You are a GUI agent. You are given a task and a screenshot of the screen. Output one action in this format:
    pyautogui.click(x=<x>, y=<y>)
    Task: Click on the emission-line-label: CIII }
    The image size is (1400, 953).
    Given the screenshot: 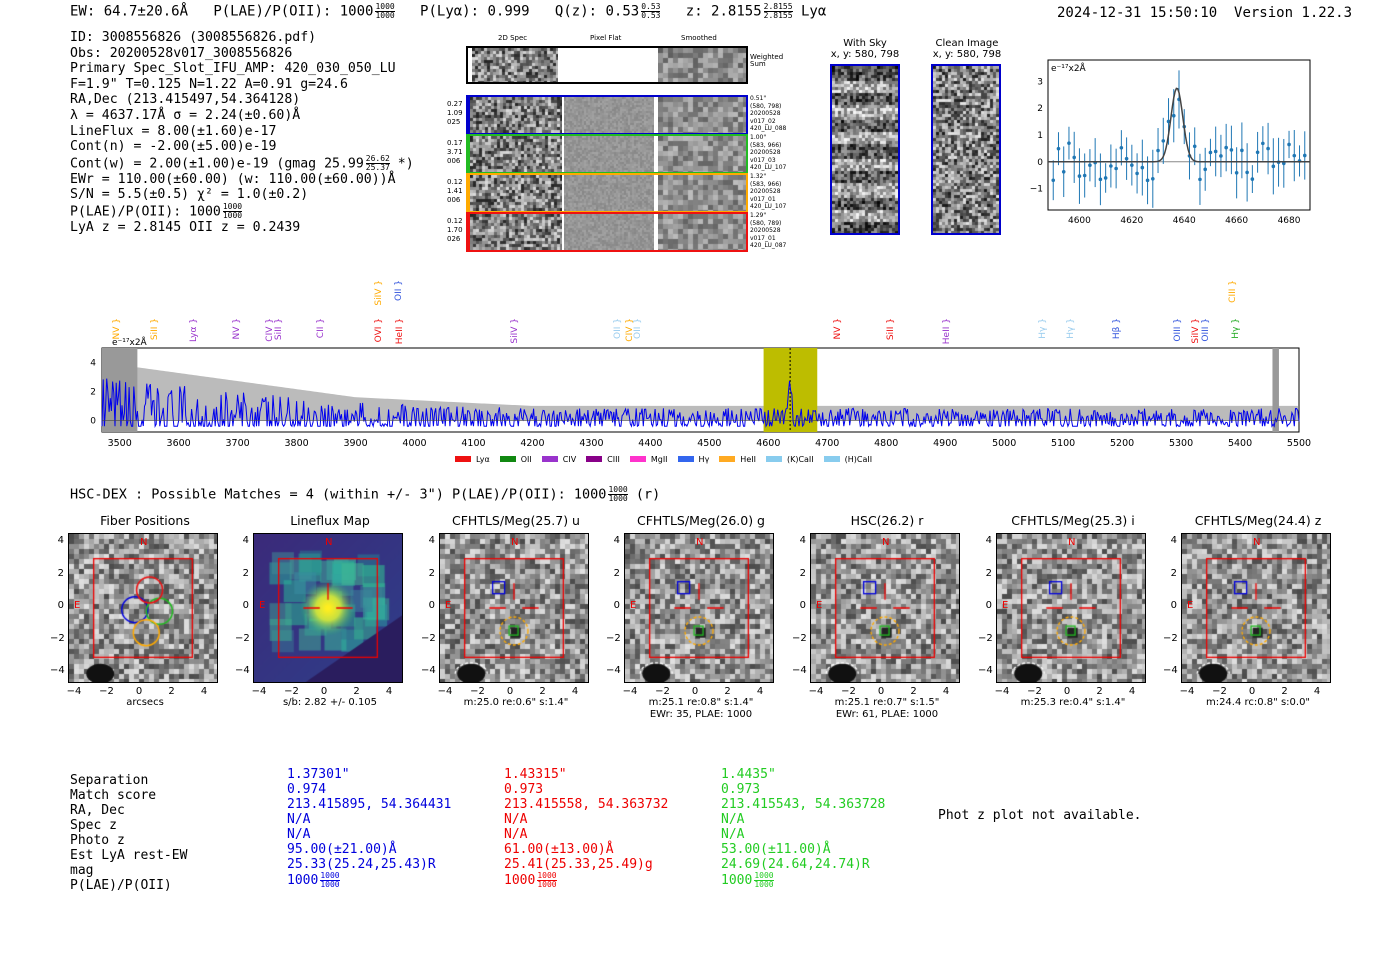 What is the action you would take?
    pyautogui.click(x=1233, y=291)
    